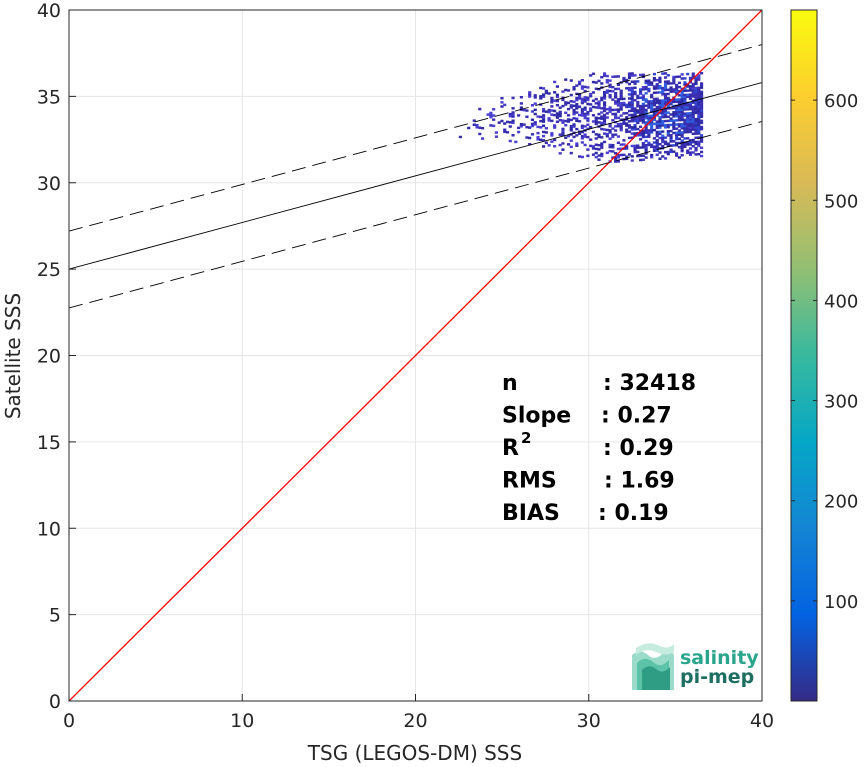 The width and height of the screenshot is (865, 767). I want to click on x-tick-label: 30, so click(589, 721).